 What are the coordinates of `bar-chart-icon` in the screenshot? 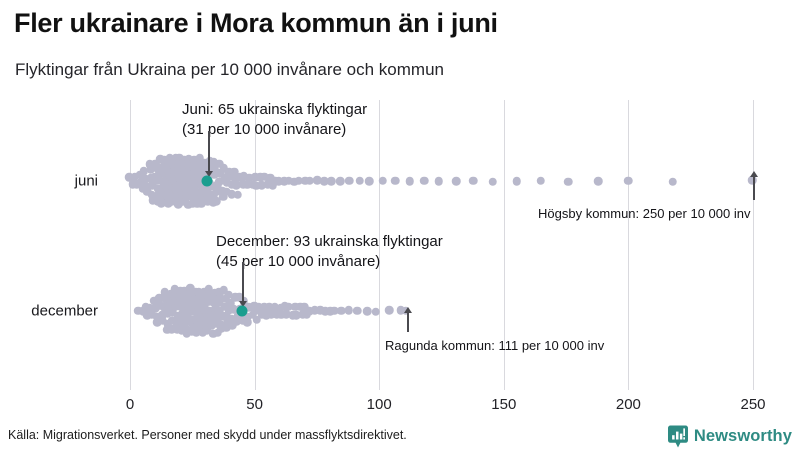 It's located at (677, 436).